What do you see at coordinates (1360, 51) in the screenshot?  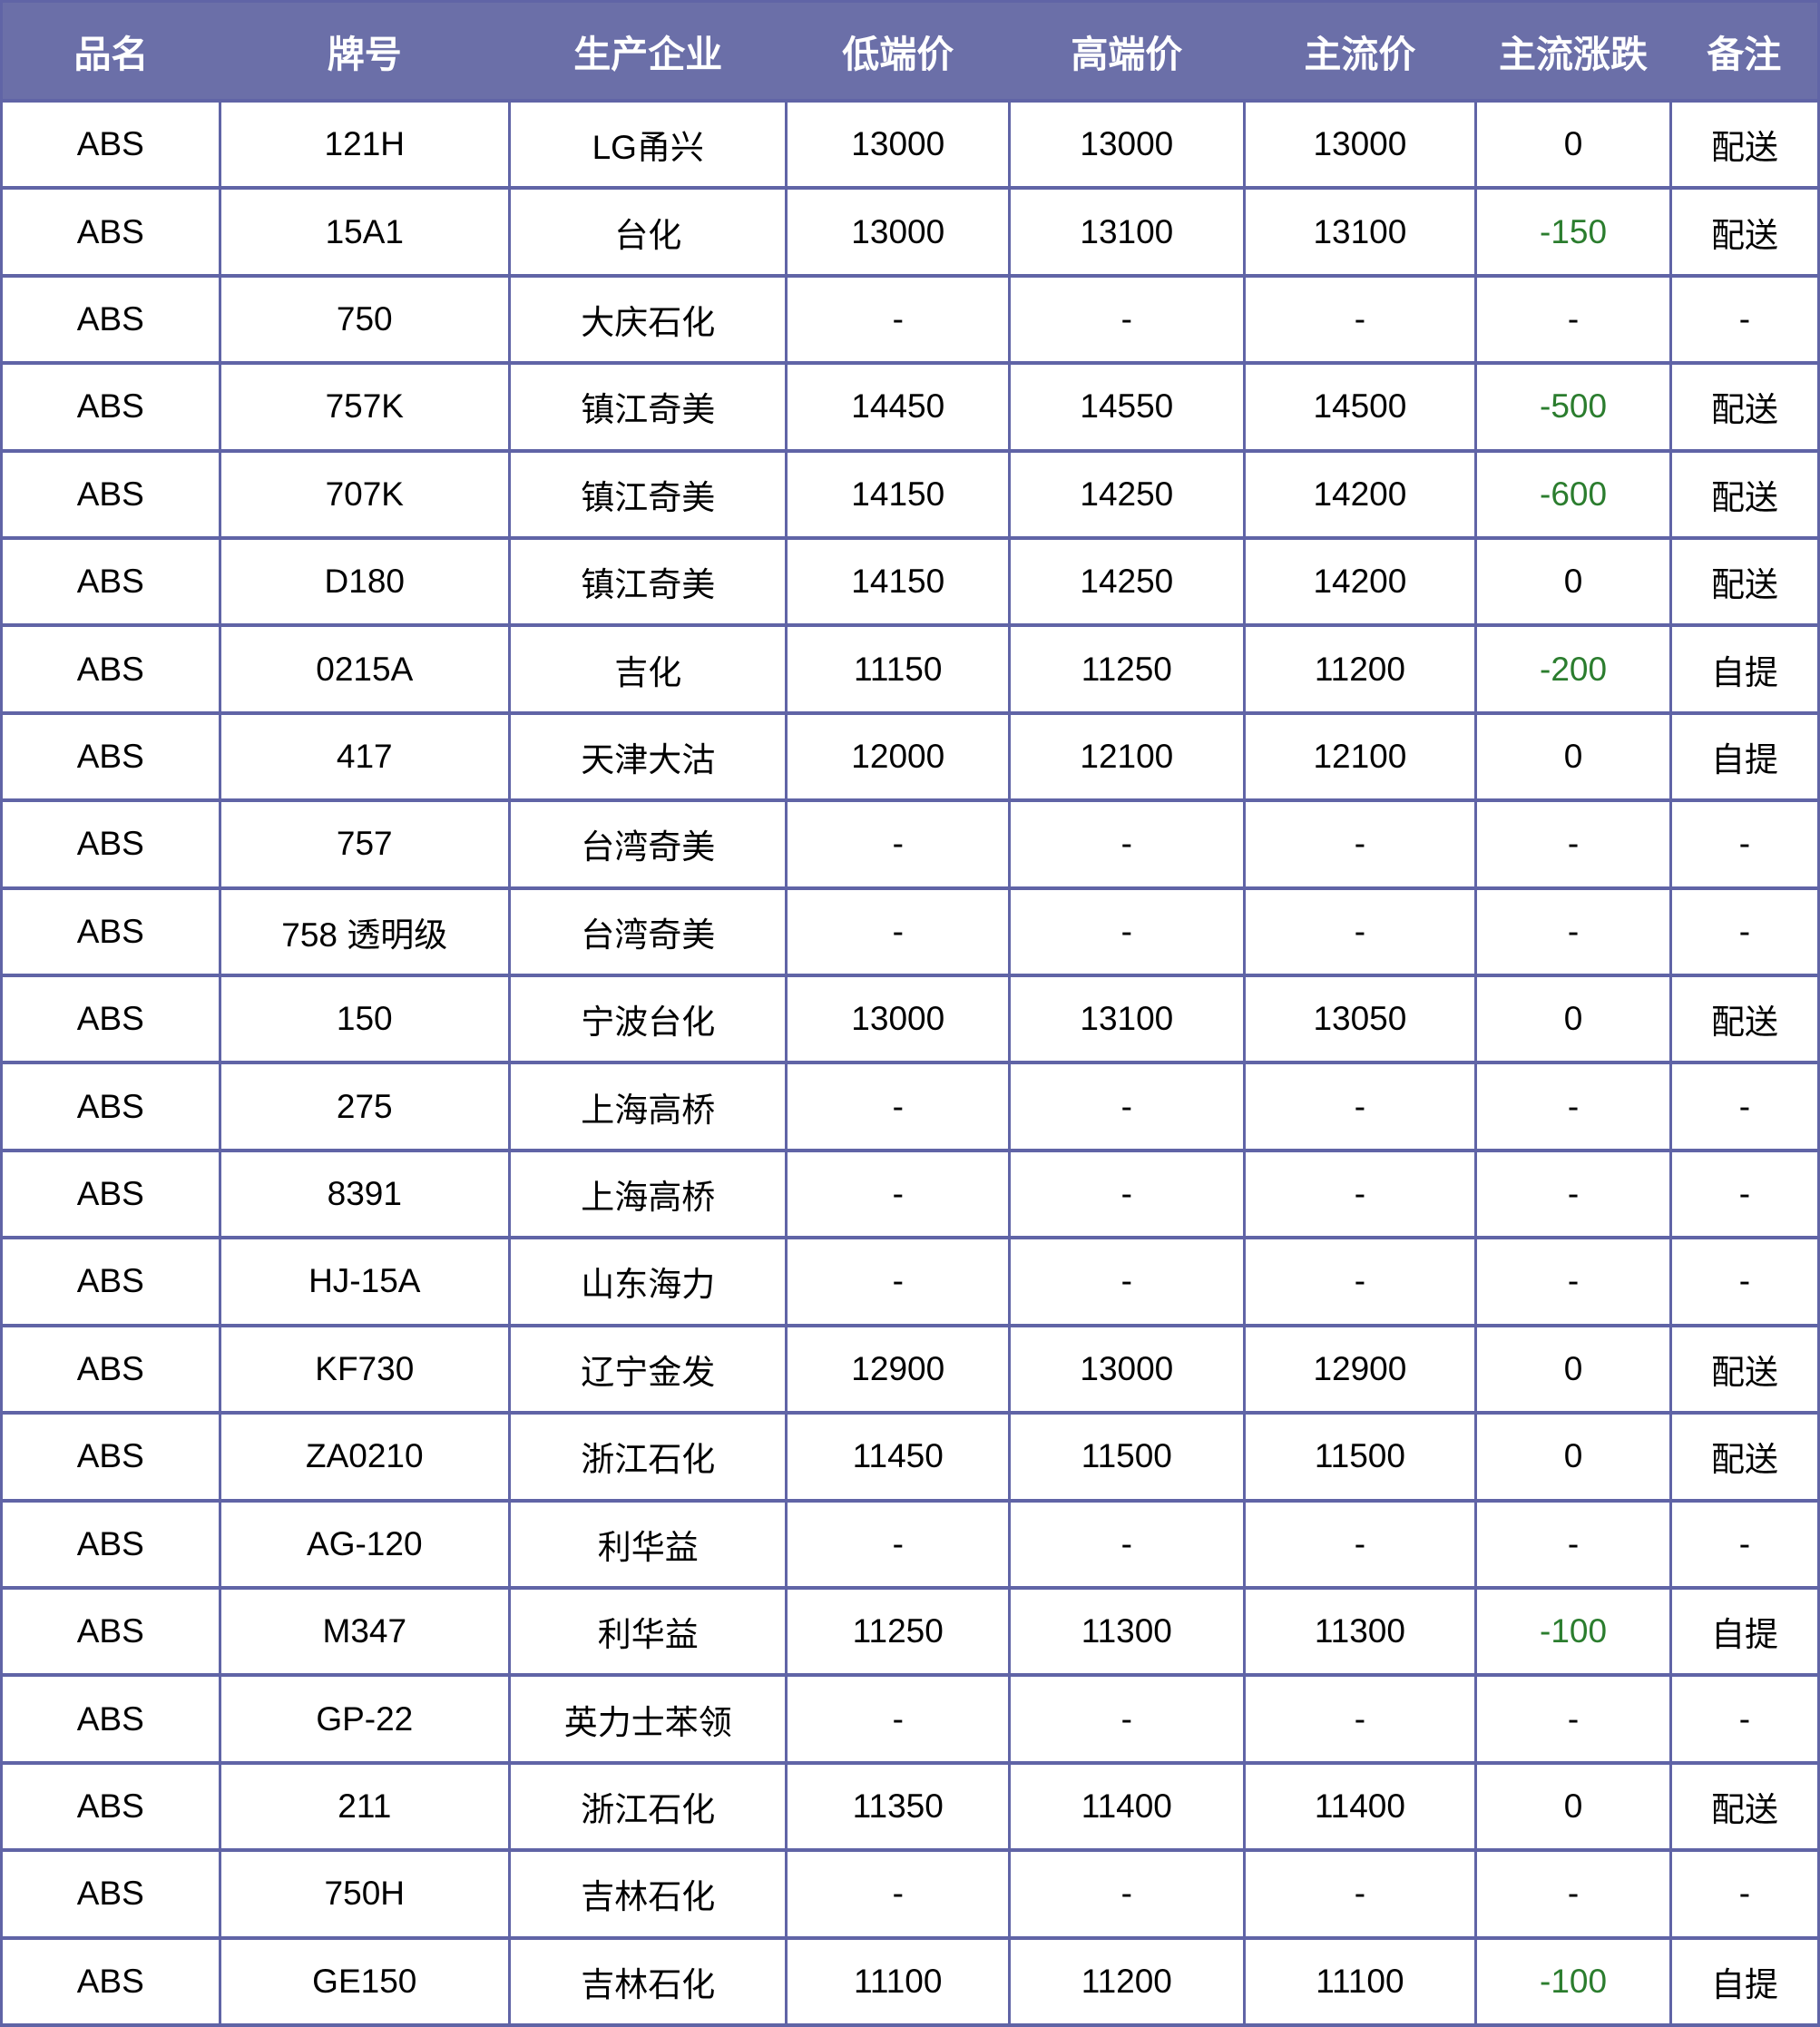 I see `column-header-main-price: 主流价` at bounding box center [1360, 51].